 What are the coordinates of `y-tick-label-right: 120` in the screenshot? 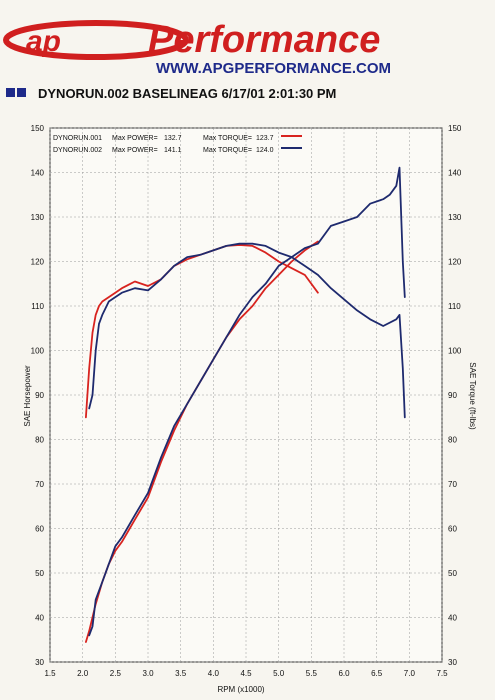 It's located at (455, 262).